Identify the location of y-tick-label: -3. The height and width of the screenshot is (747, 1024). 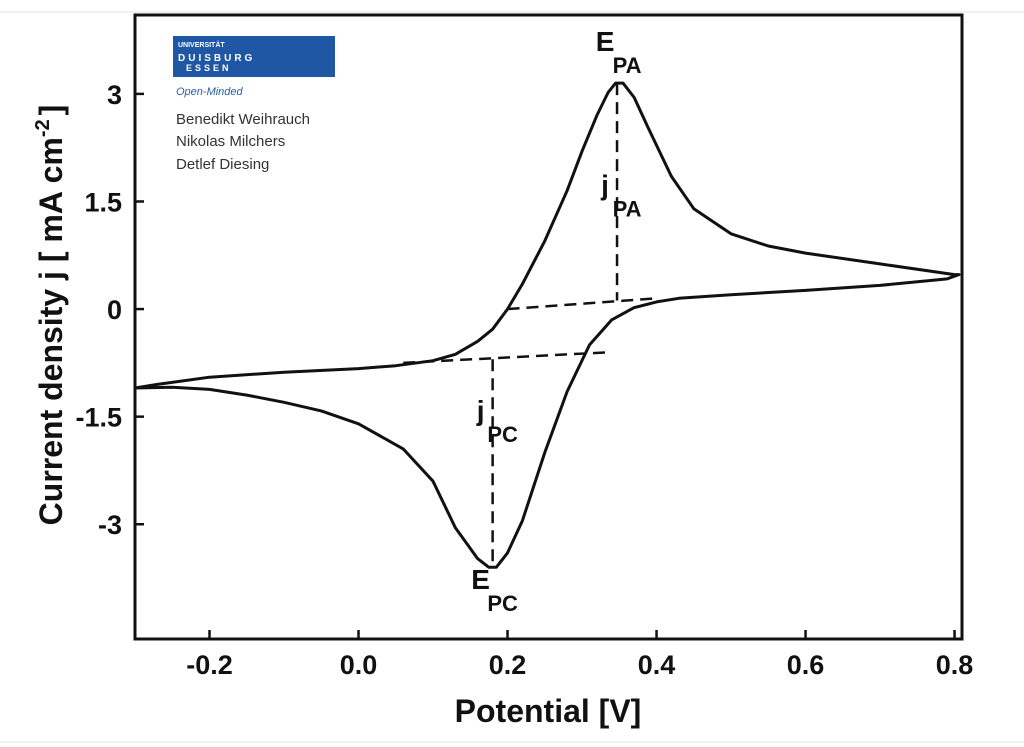
(110, 525).